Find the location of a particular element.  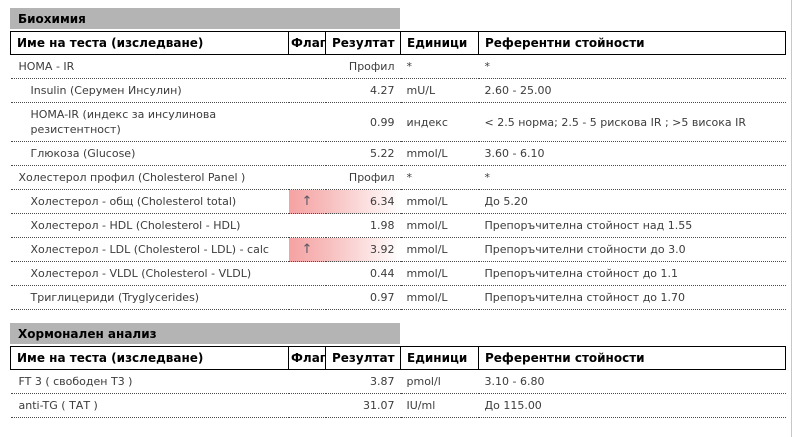

result-cell: 0.44 is located at coordinates (363, 273).